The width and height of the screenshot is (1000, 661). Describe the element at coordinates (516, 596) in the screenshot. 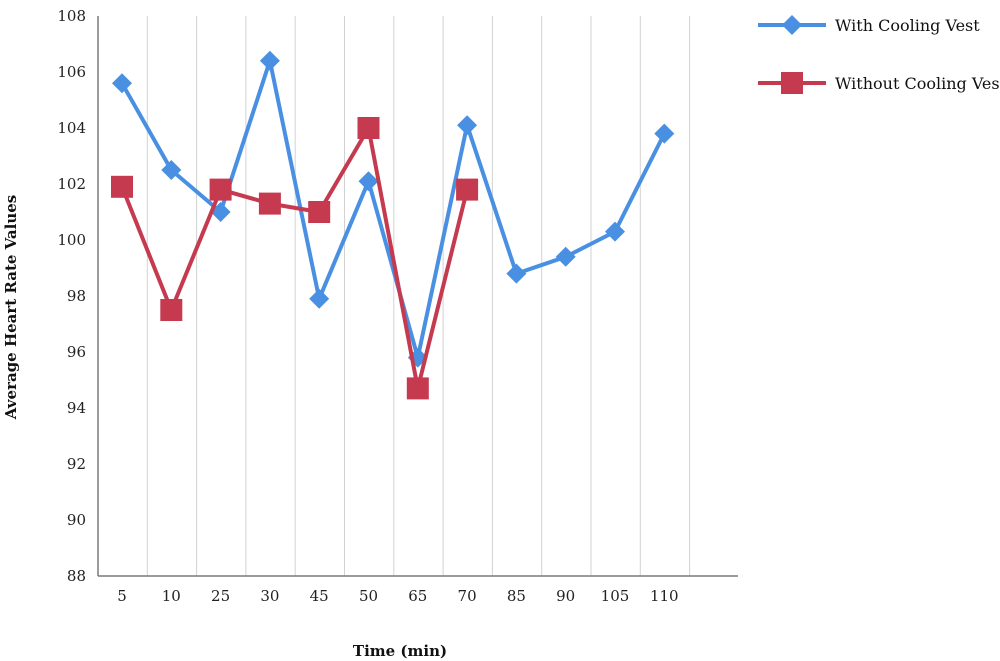

I see `x-tick-label: 85` at that location.